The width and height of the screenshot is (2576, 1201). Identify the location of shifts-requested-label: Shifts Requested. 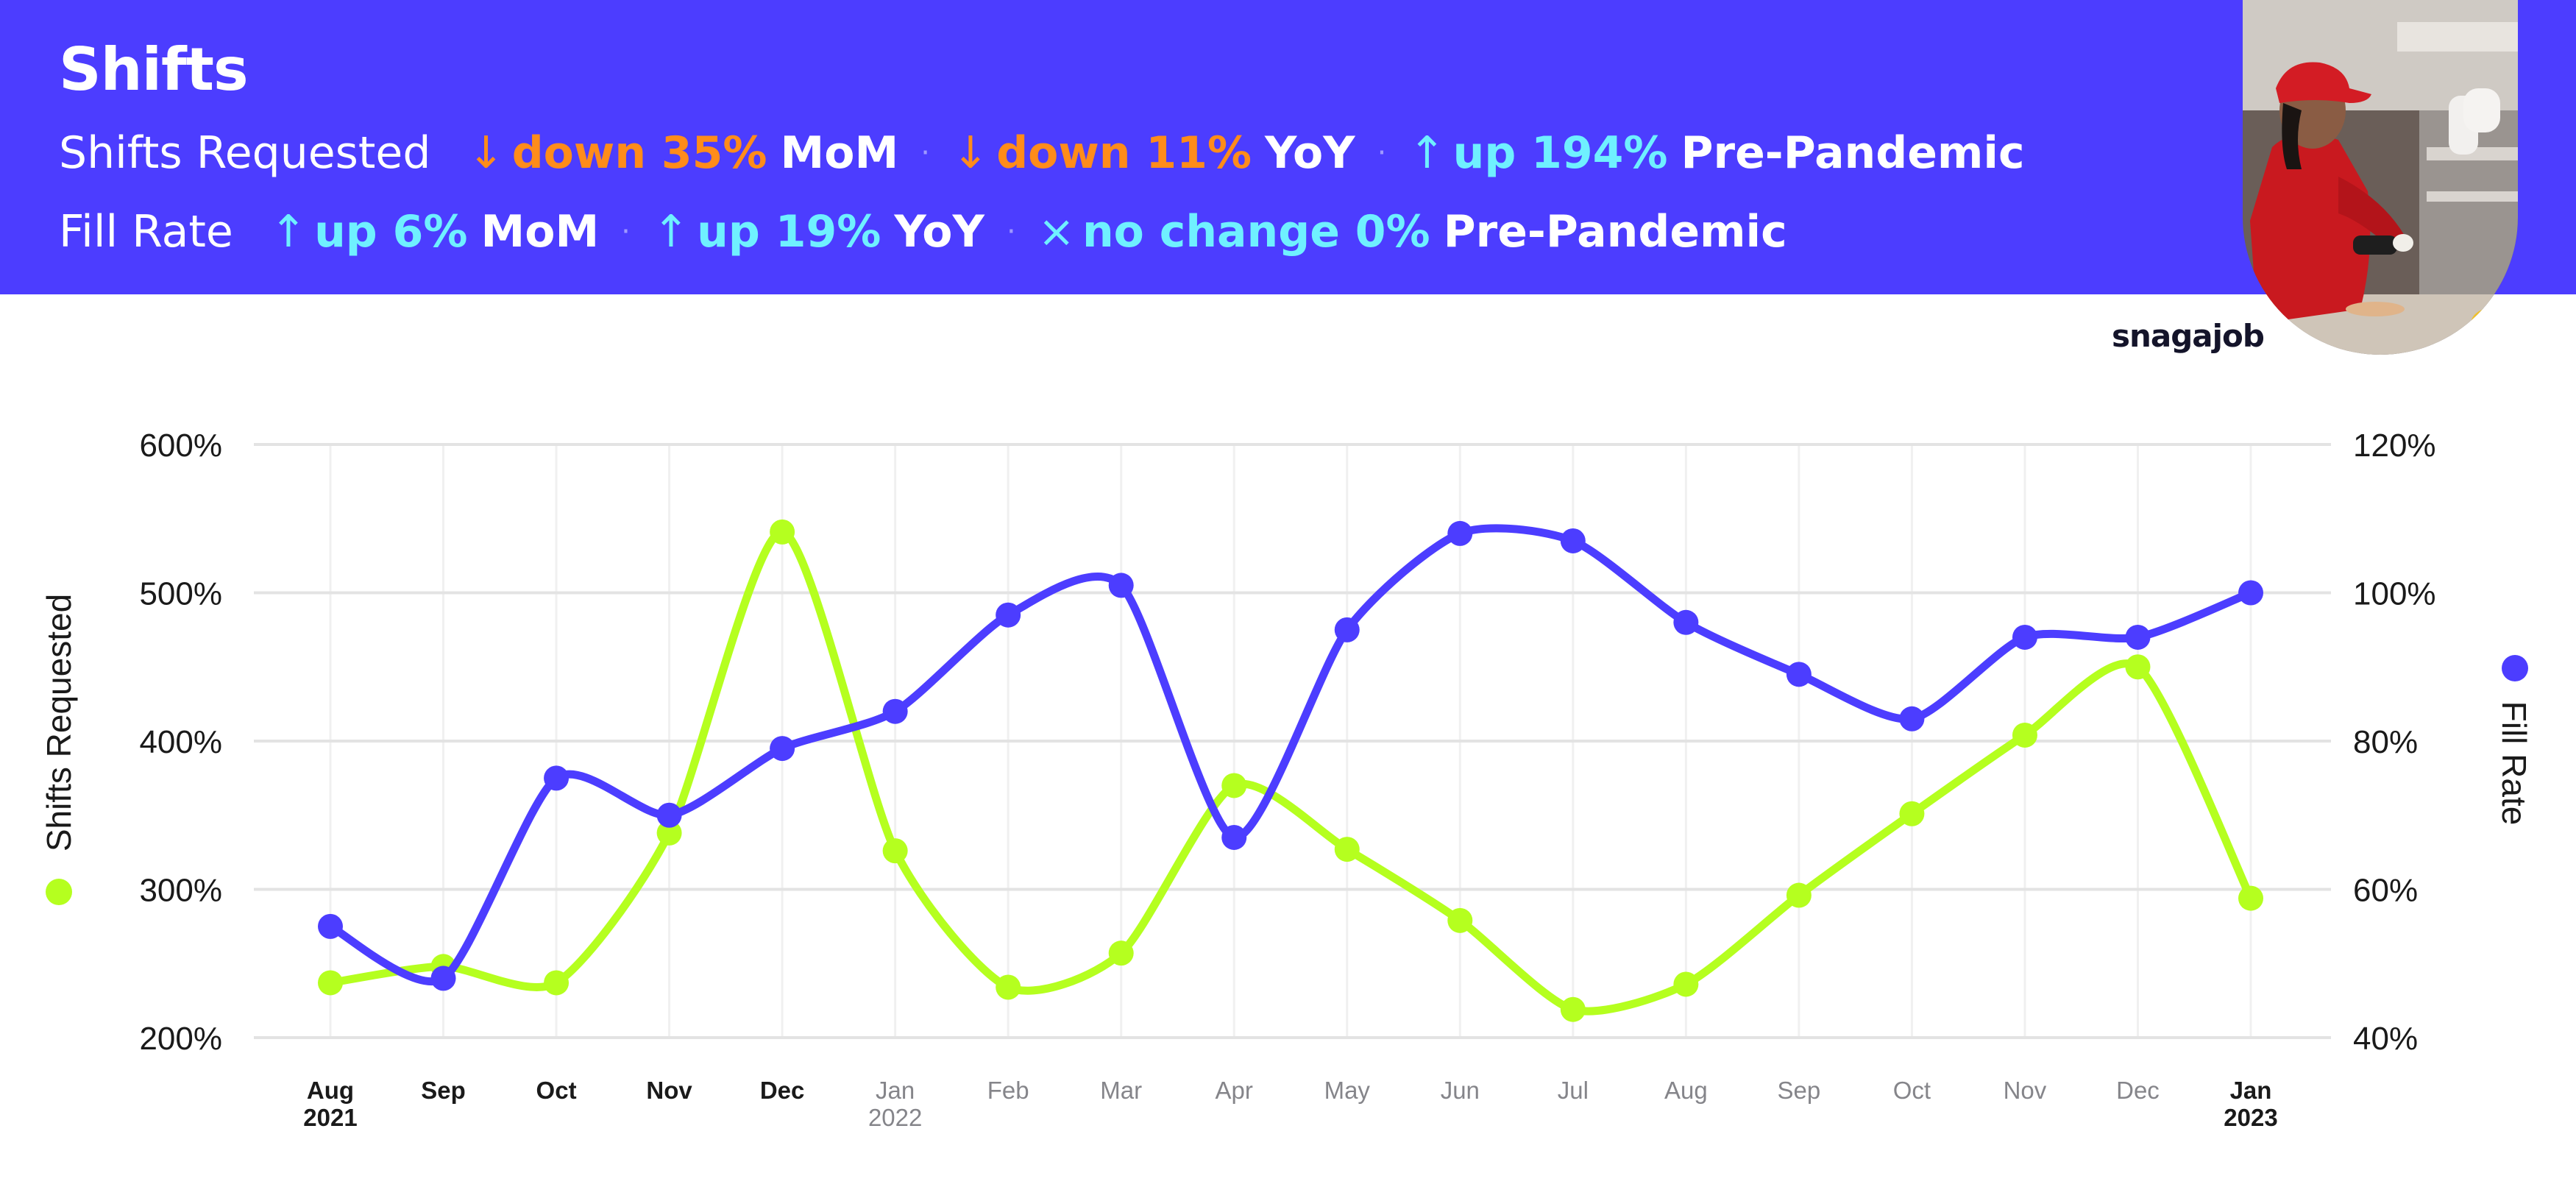
(245, 153).